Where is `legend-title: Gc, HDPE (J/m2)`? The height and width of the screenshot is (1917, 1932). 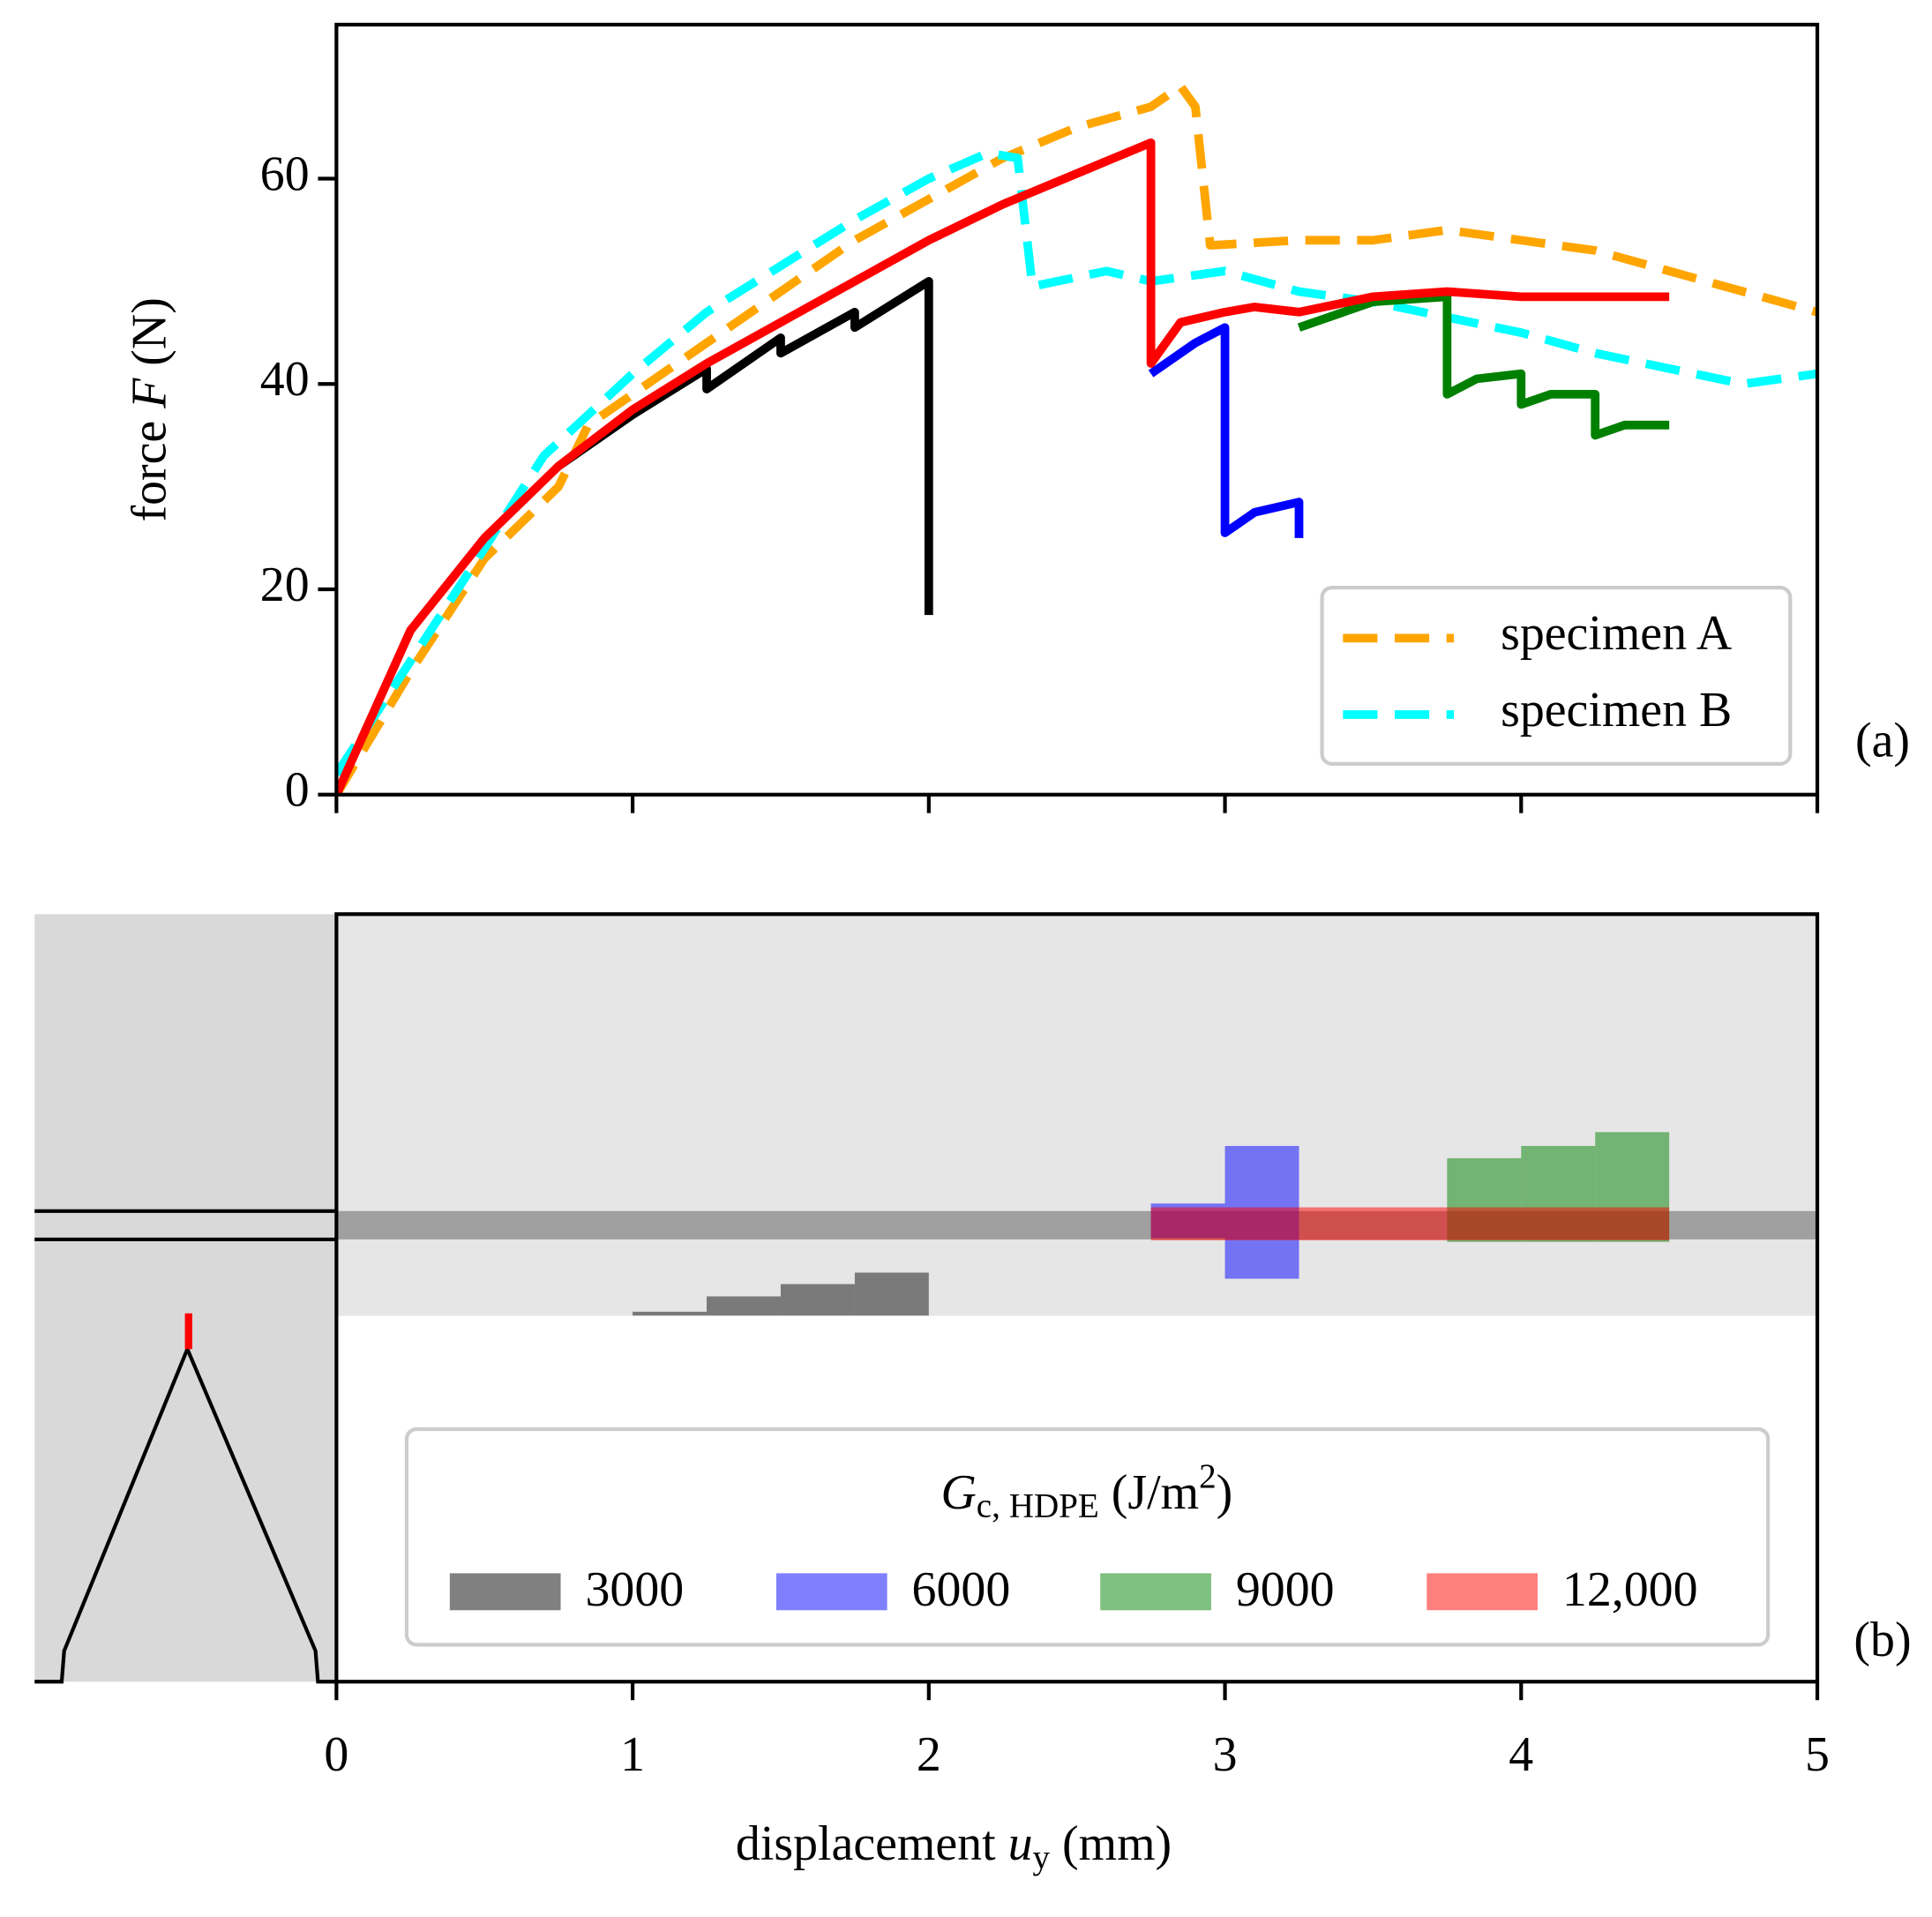
legend-title: Gc, HDPE (J/m2) is located at coordinates (1086, 1491).